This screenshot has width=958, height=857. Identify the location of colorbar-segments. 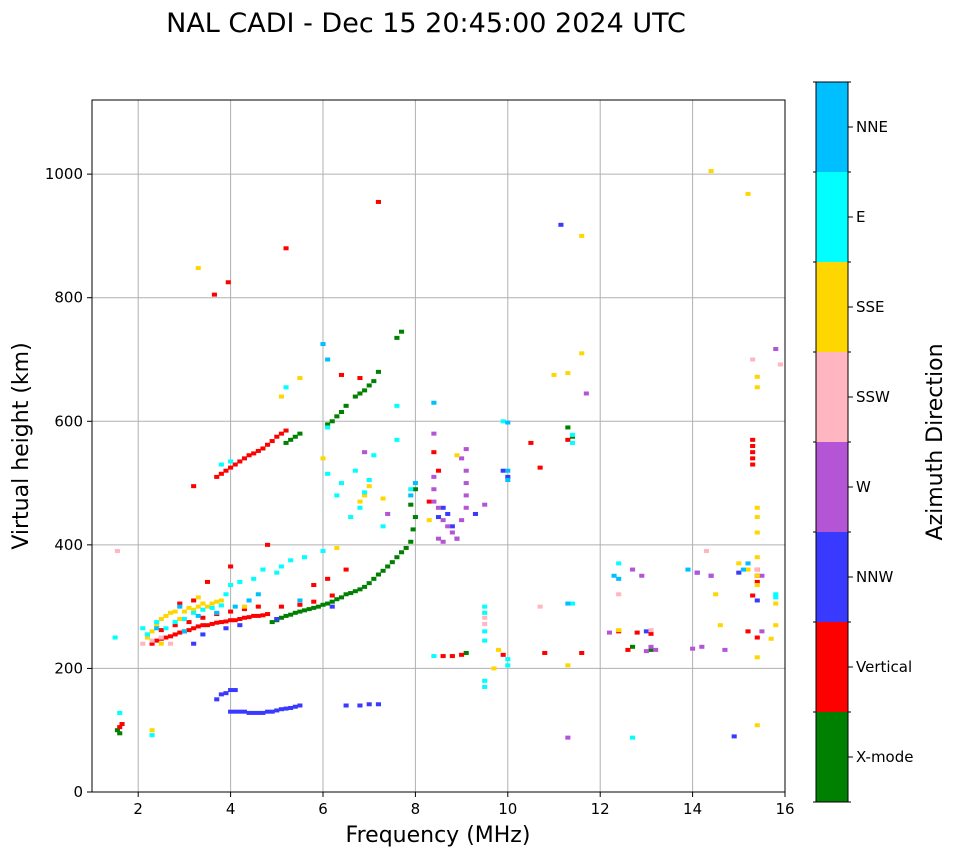
(832, 442).